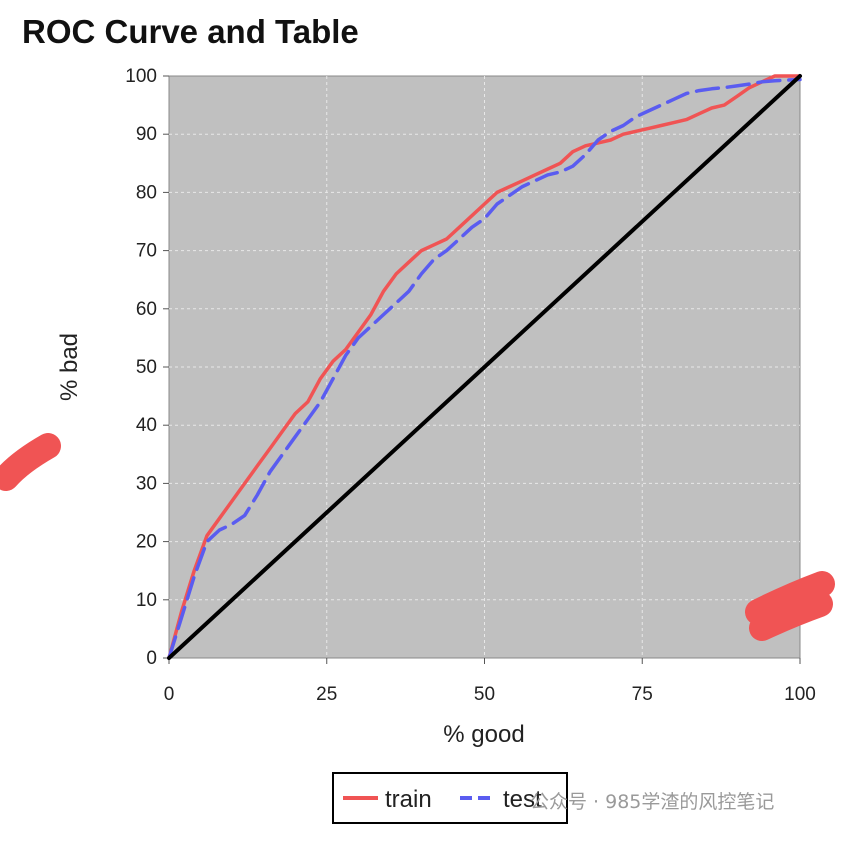 The width and height of the screenshot is (850, 843). What do you see at coordinates (141, 76) in the screenshot?
I see `y-tick-label: 100` at bounding box center [141, 76].